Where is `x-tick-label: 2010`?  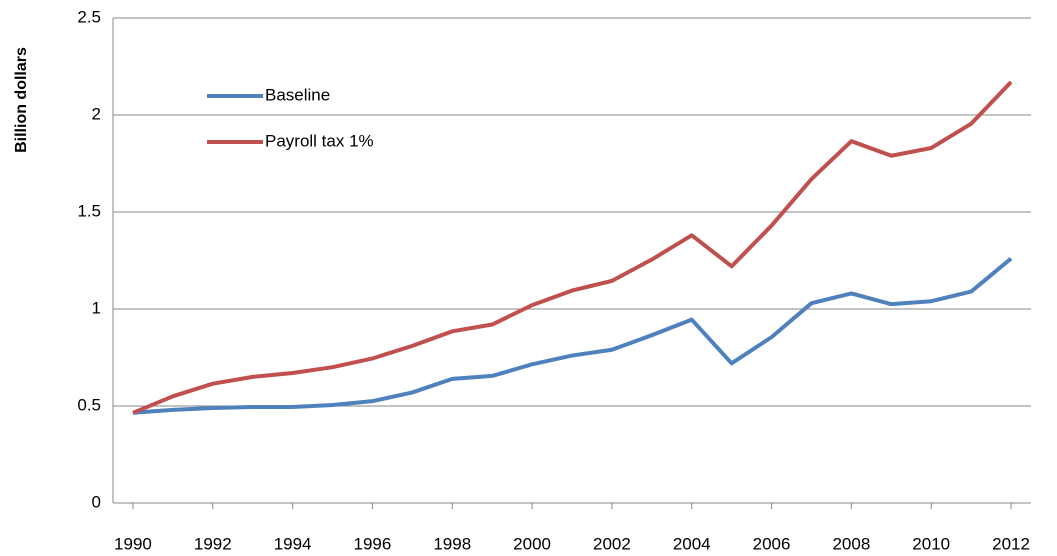 x-tick-label: 2010 is located at coordinates (931, 543).